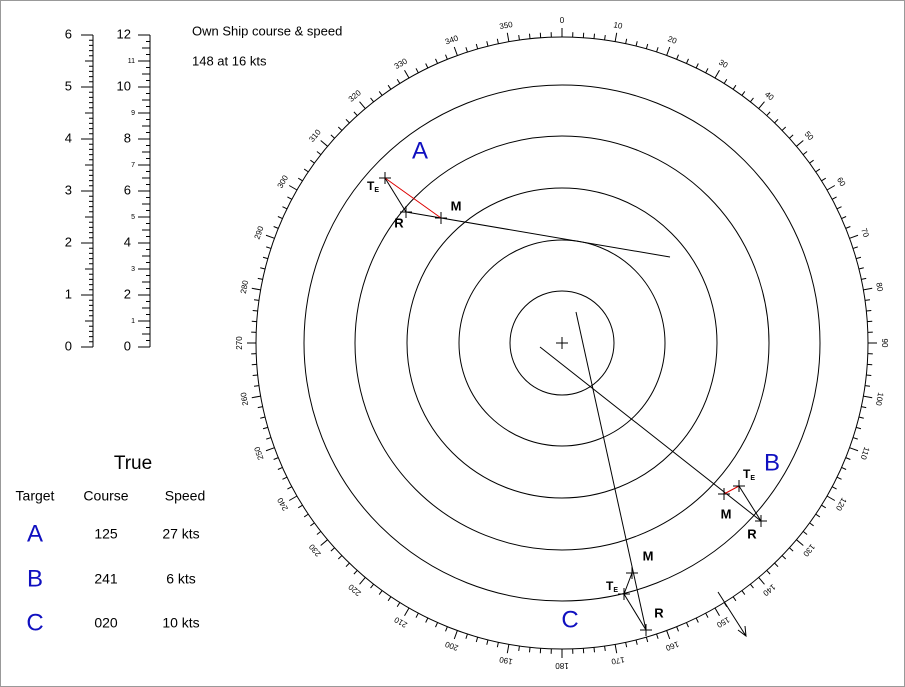 The width and height of the screenshot is (905, 687). What do you see at coordinates (68, 137) in the screenshot?
I see `left-scale-label: 4` at bounding box center [68, 137].